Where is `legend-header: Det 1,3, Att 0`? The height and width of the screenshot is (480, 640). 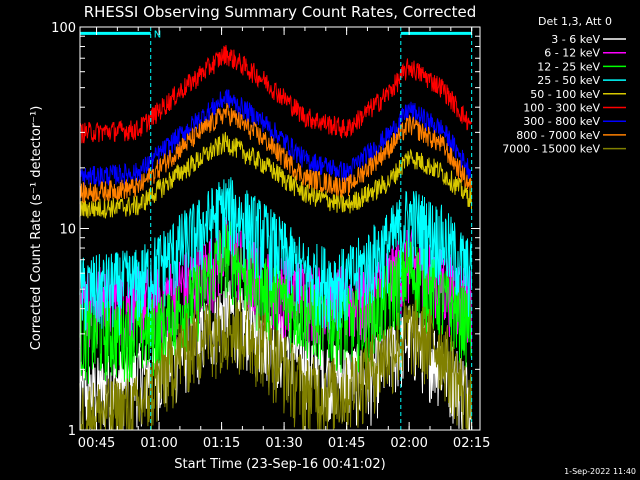 legend-header: Det 1,3, Att 0 is located at coordinates (575, 21).